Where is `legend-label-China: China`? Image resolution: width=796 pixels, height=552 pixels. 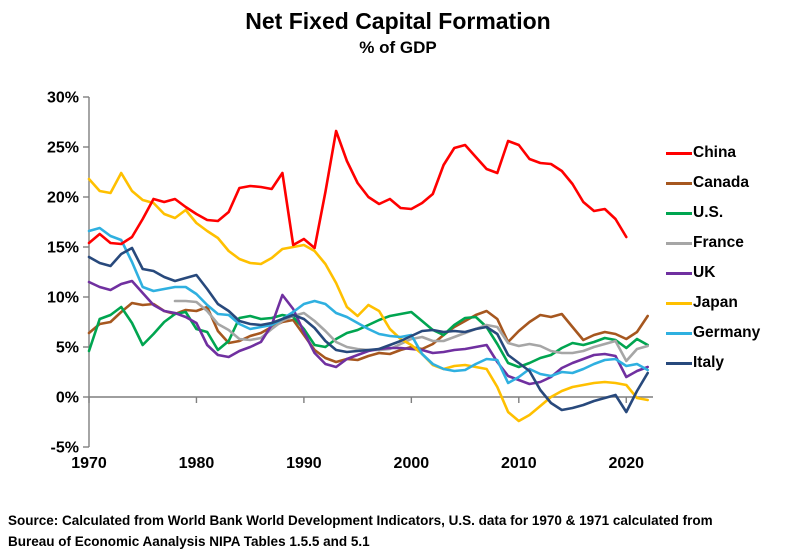
legend-label-China: China is located at coordinates (715, 152).